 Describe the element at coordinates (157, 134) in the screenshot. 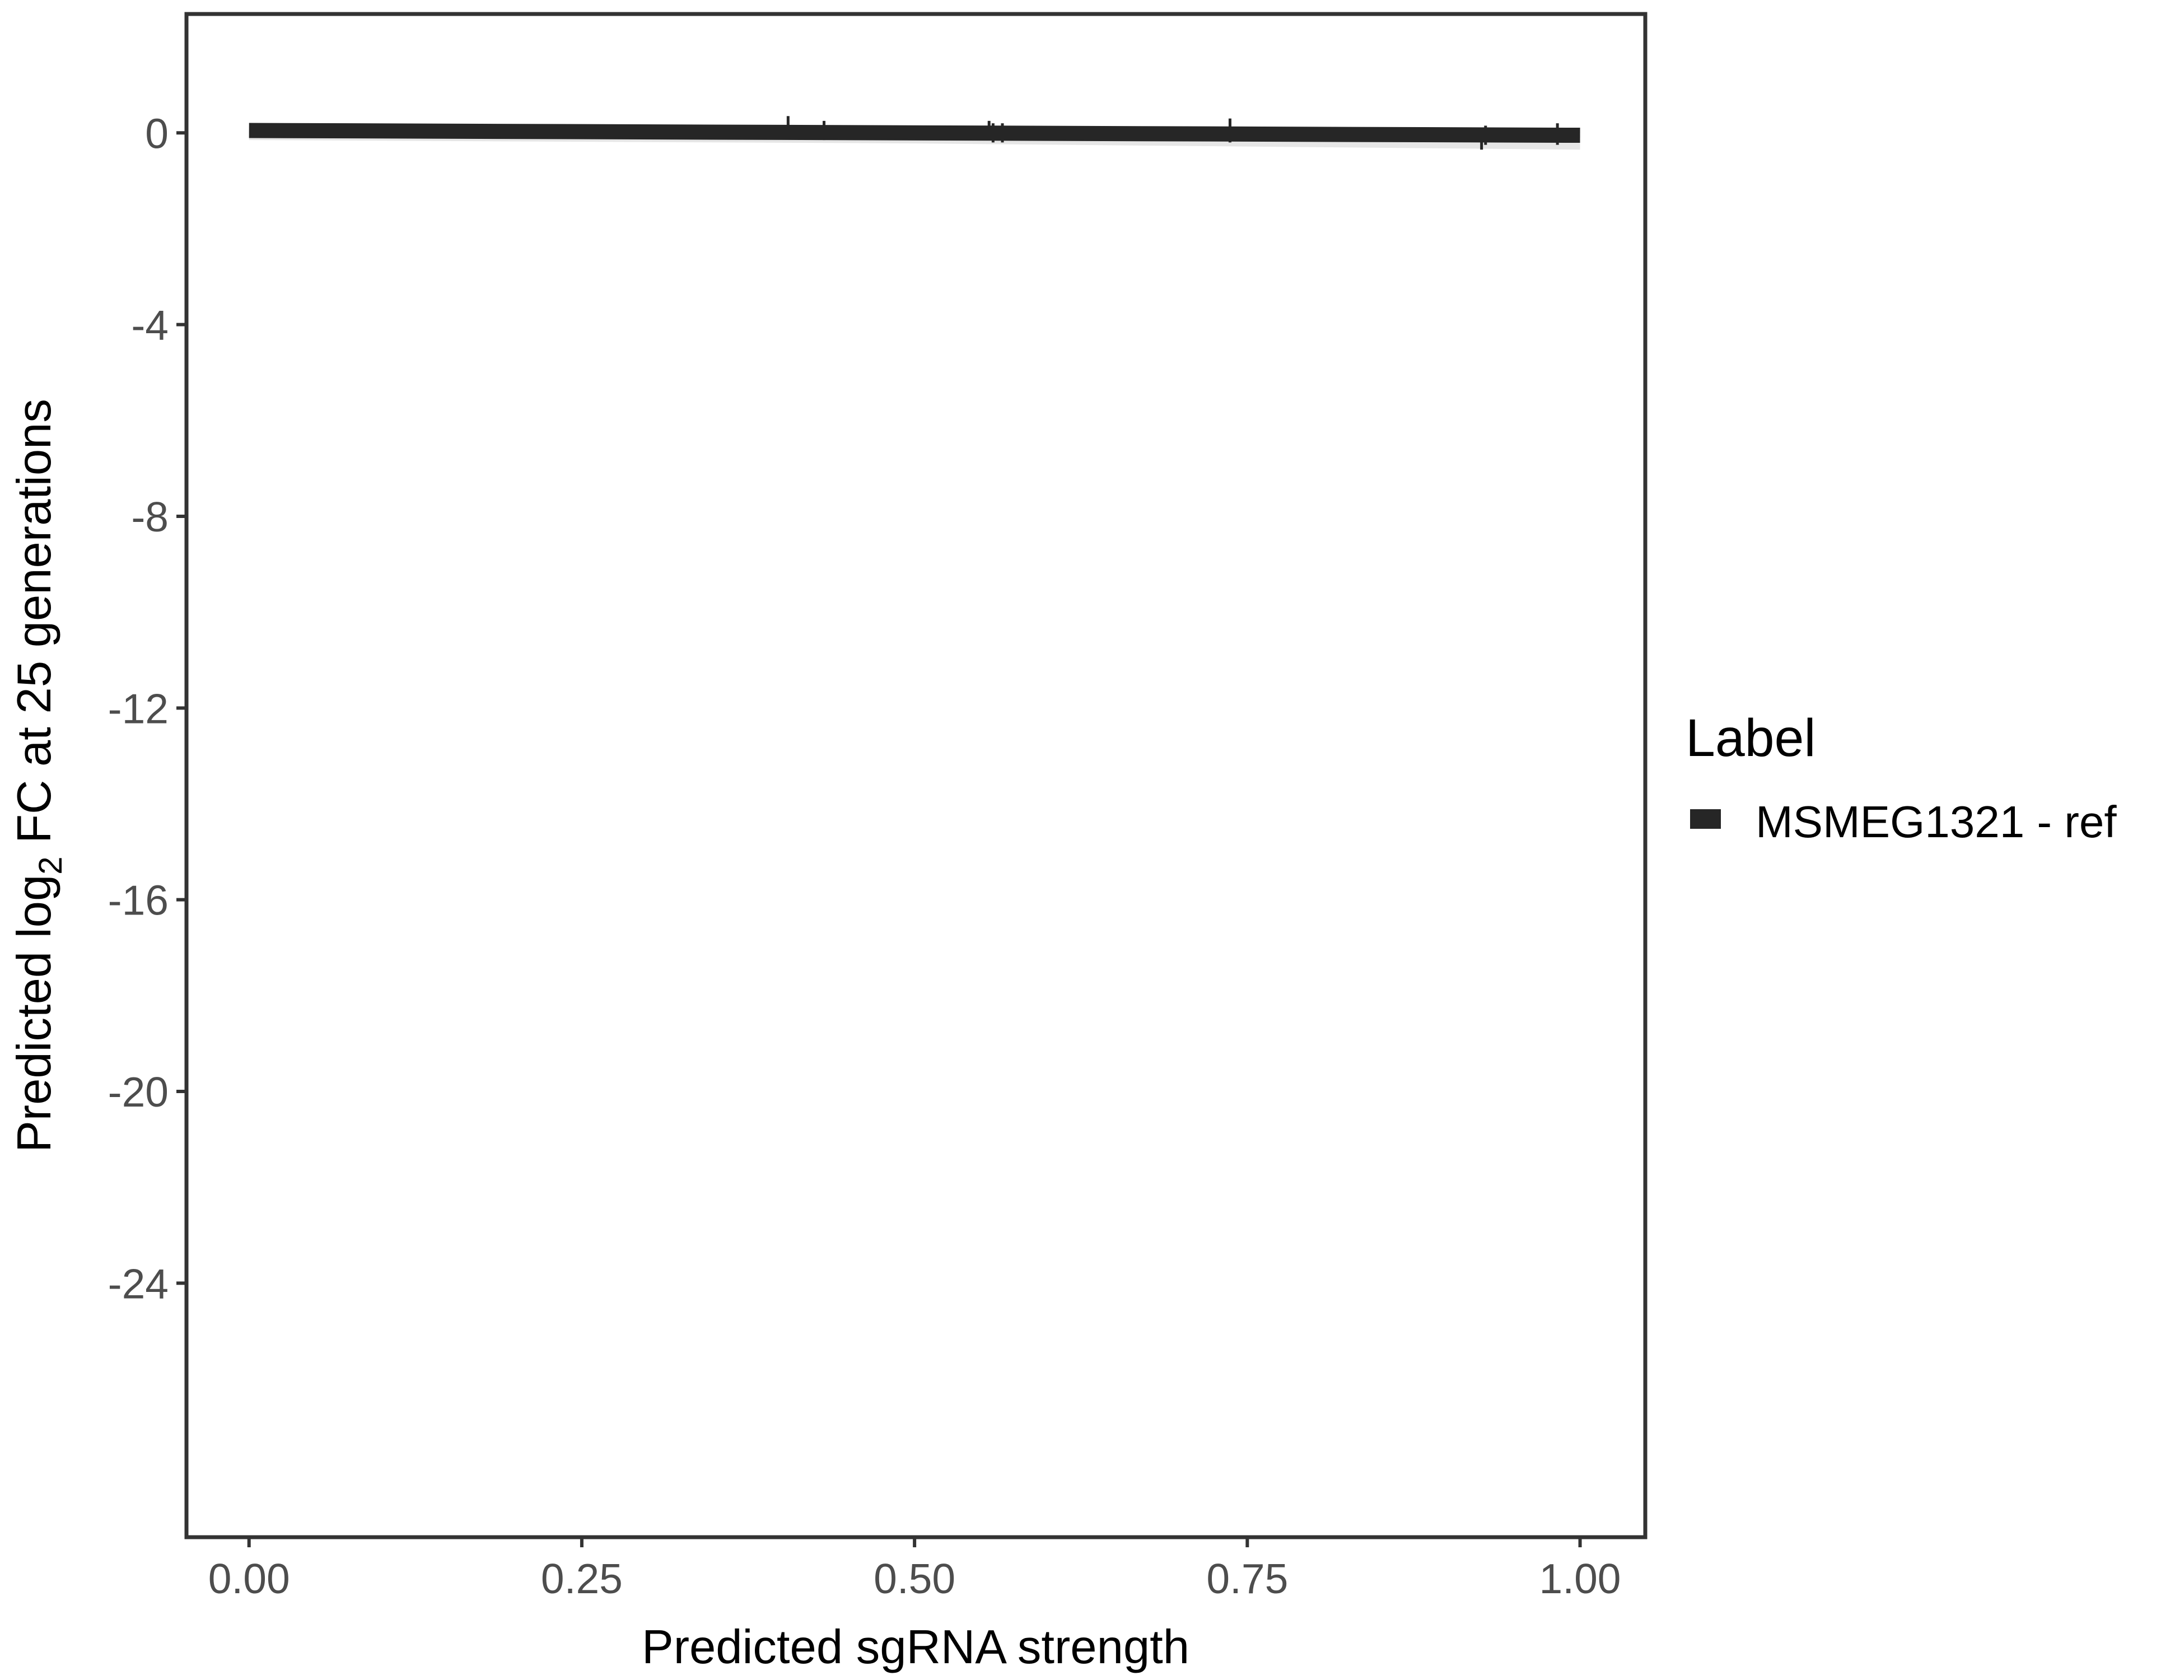

I see `y-tick-label: 0` at that location.